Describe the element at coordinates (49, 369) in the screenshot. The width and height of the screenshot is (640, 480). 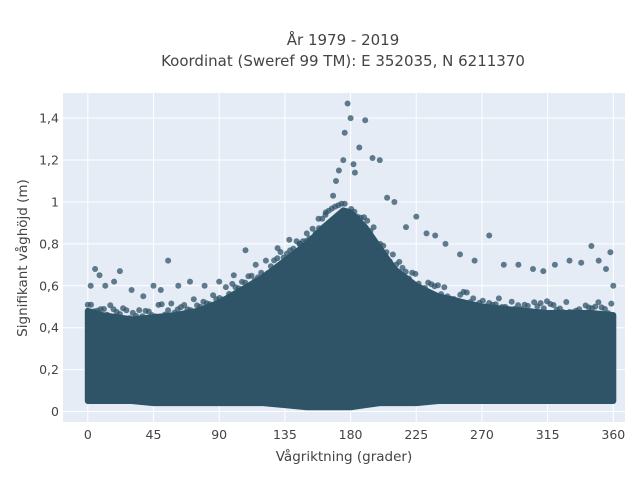
I see `y-tick-label: 0,2` at that location.